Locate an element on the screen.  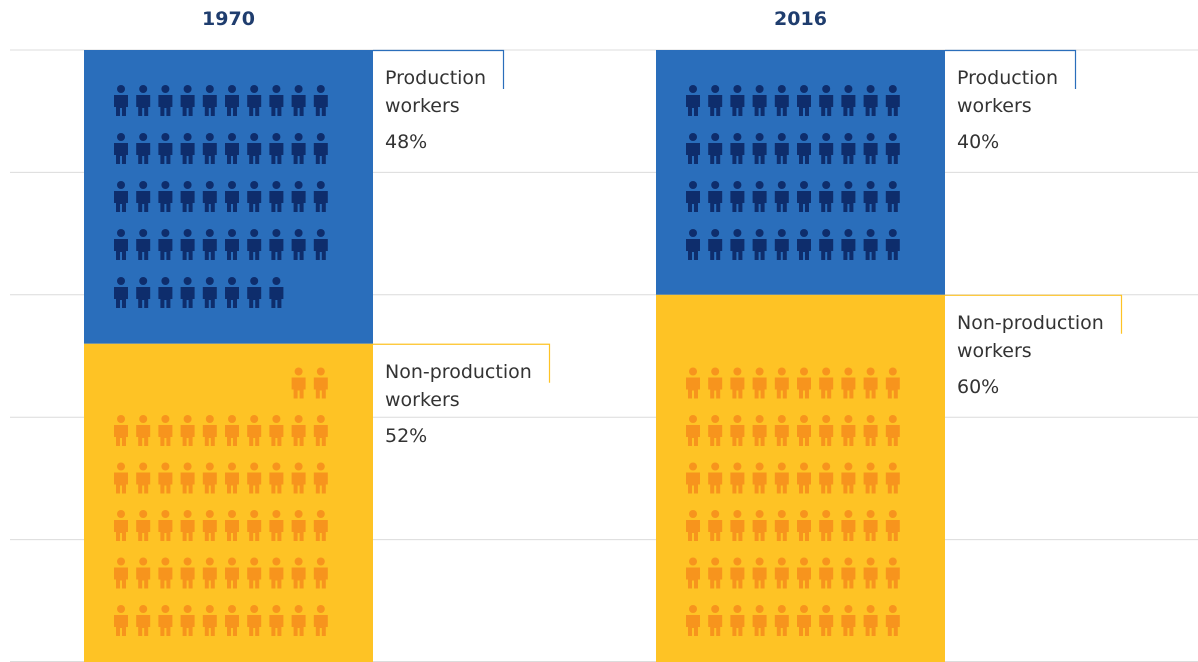
segment-label: Non-production workers 60% is located at coordinates (1052, 355).